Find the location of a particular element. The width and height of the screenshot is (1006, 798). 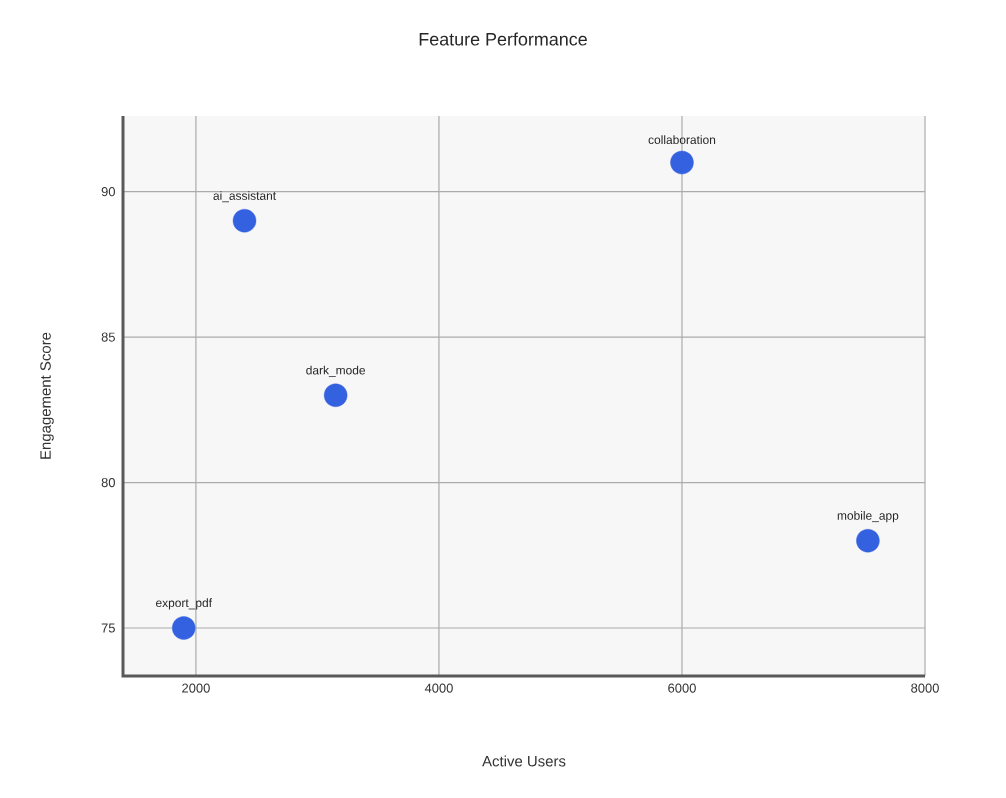

x-tick-label: 6000 is located at coordinates (682, 688).